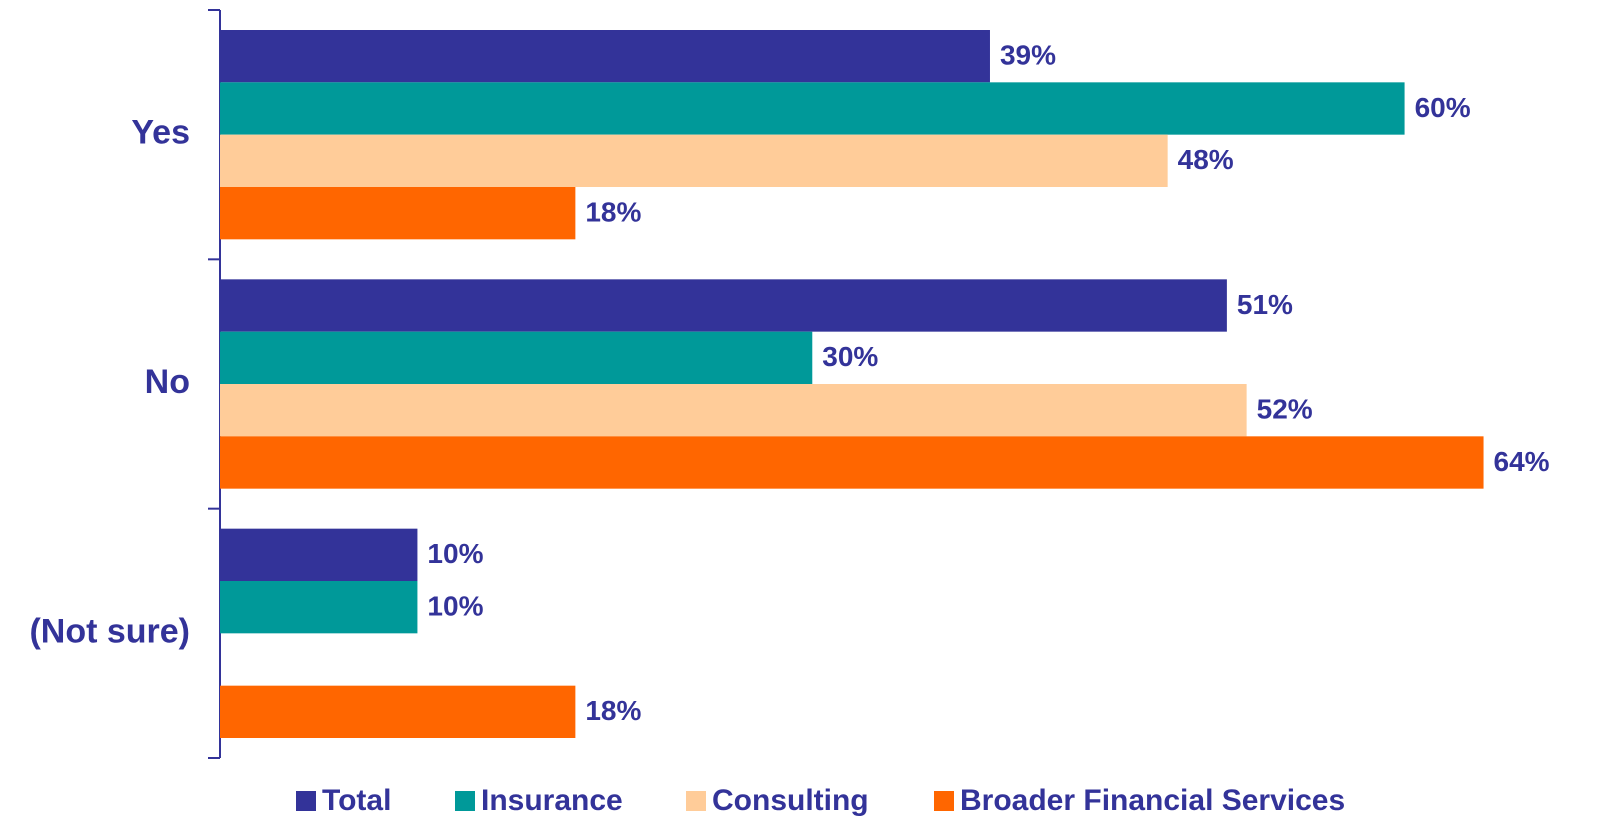  Describe the element at coordinates (1152, 800) in the screenshot. I see `legend-label: Broader Financial Services` at that location.